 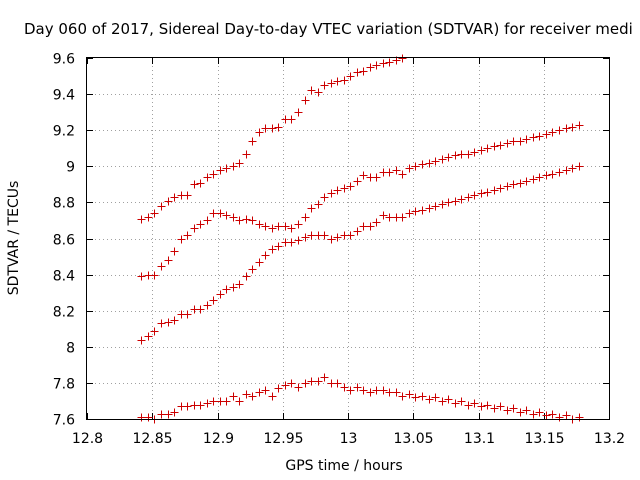 I want to click on y-tick-label: 7.6, so click(x=64, y=421).